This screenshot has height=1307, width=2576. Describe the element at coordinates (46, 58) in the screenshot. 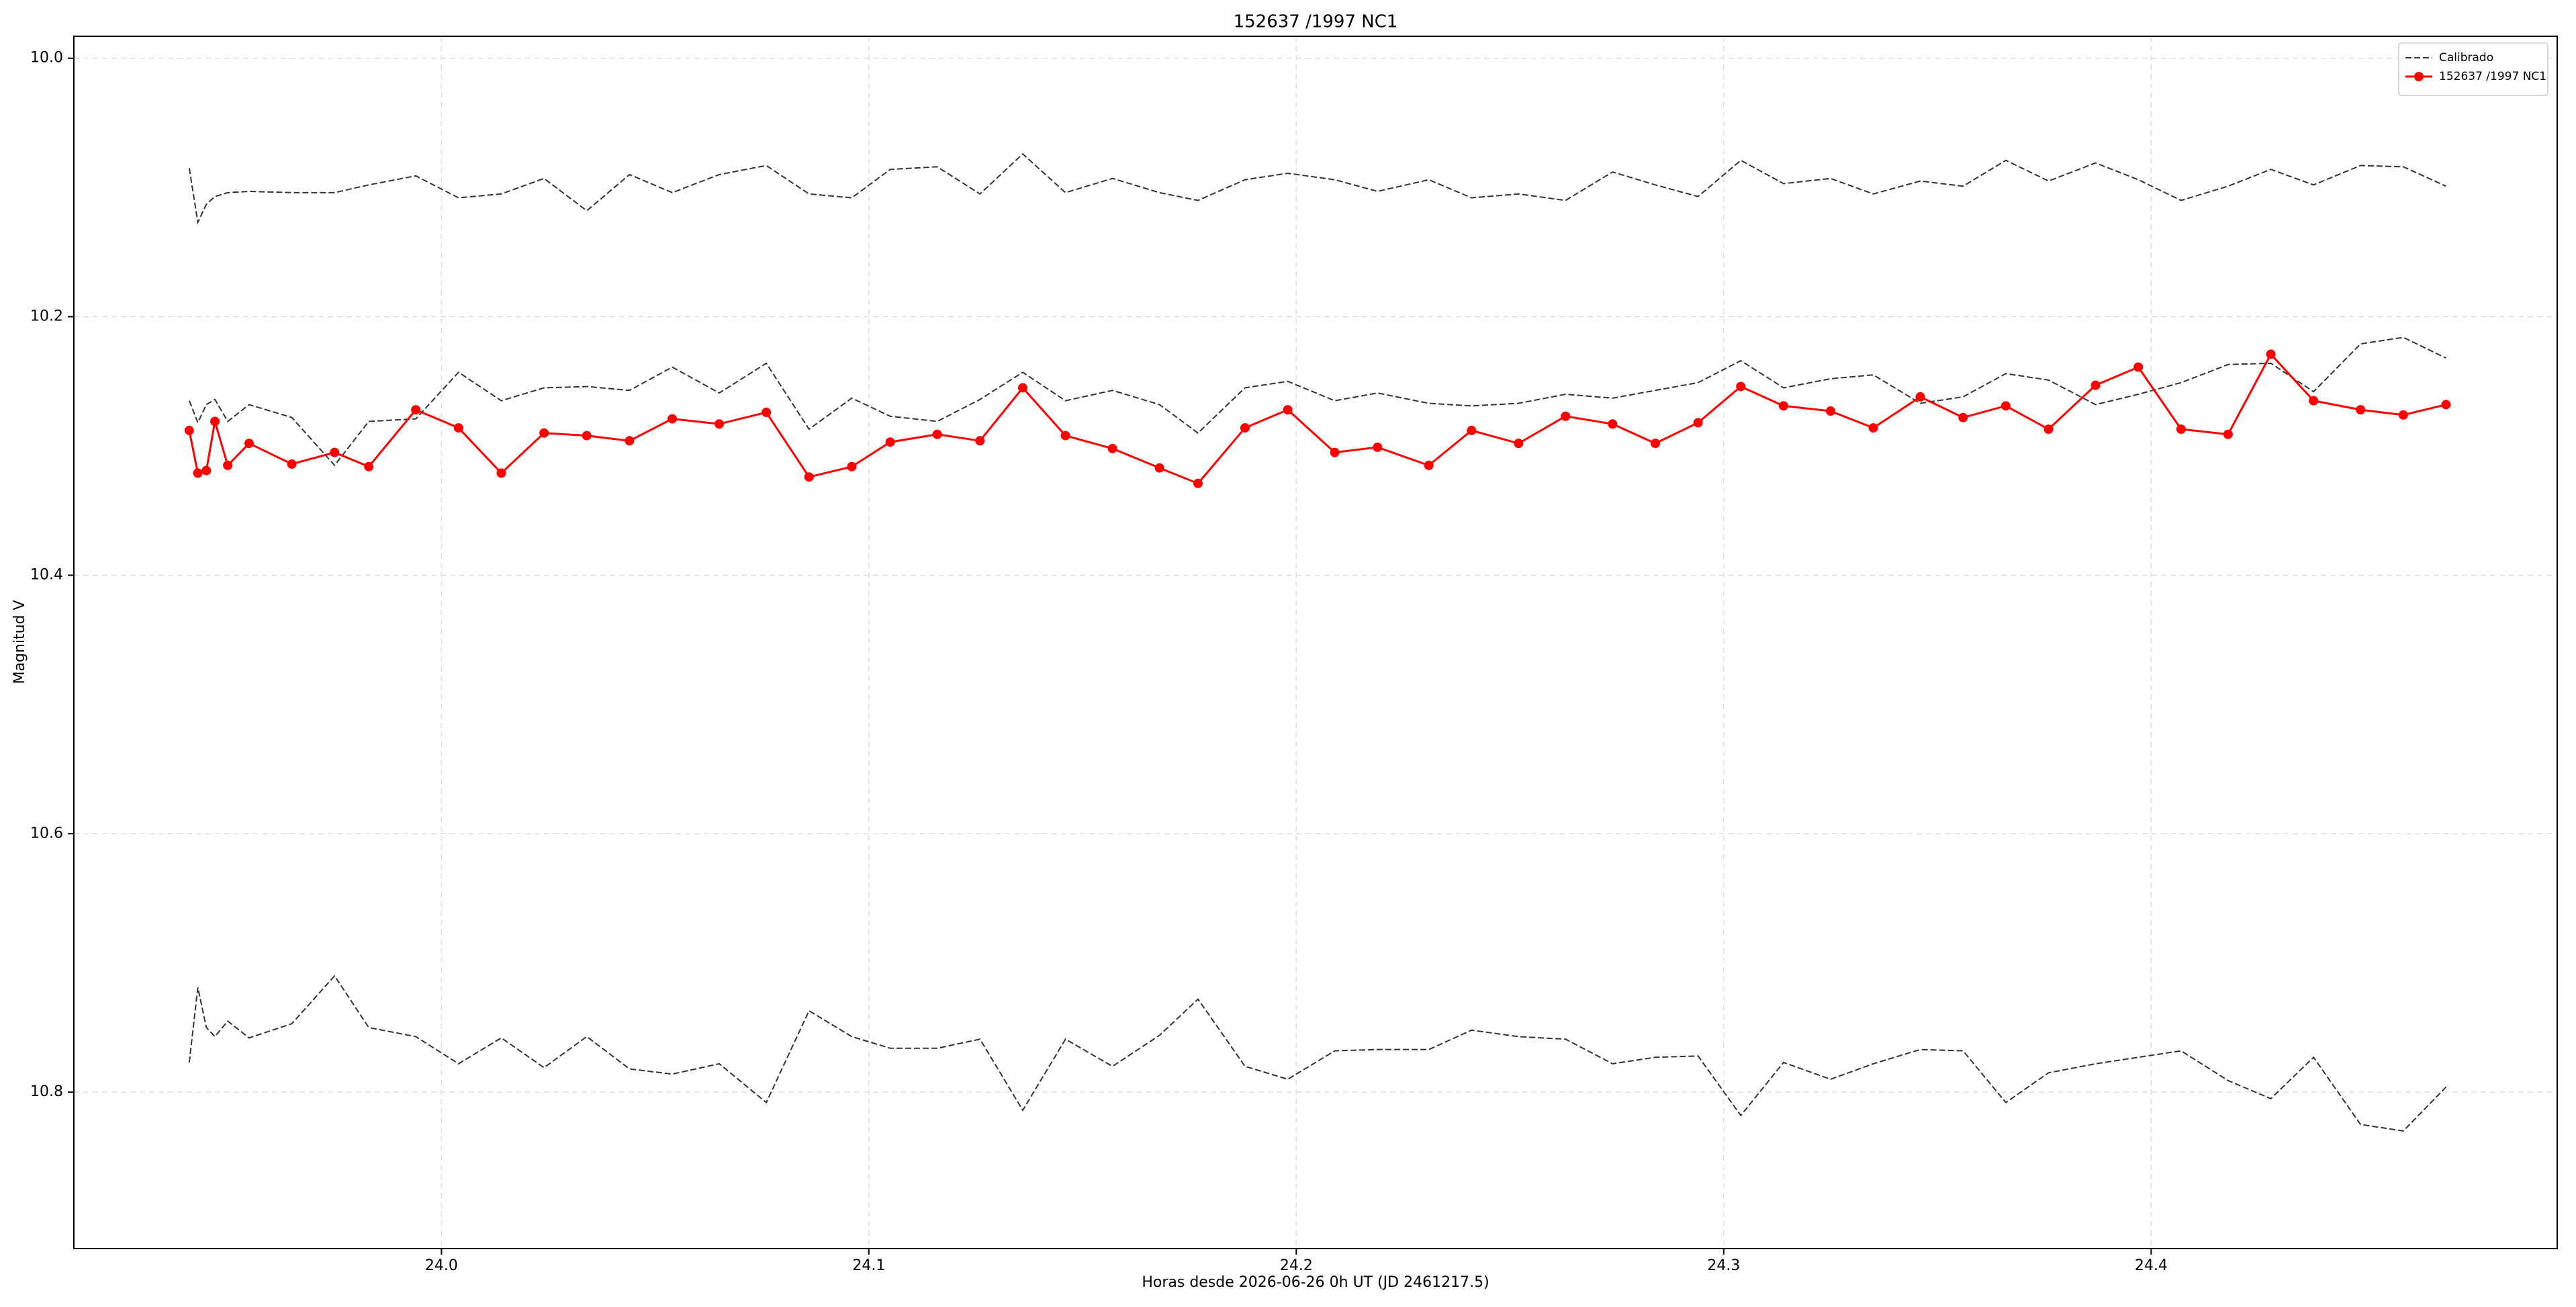

I see `y-tick-label: 10.0` at that location.